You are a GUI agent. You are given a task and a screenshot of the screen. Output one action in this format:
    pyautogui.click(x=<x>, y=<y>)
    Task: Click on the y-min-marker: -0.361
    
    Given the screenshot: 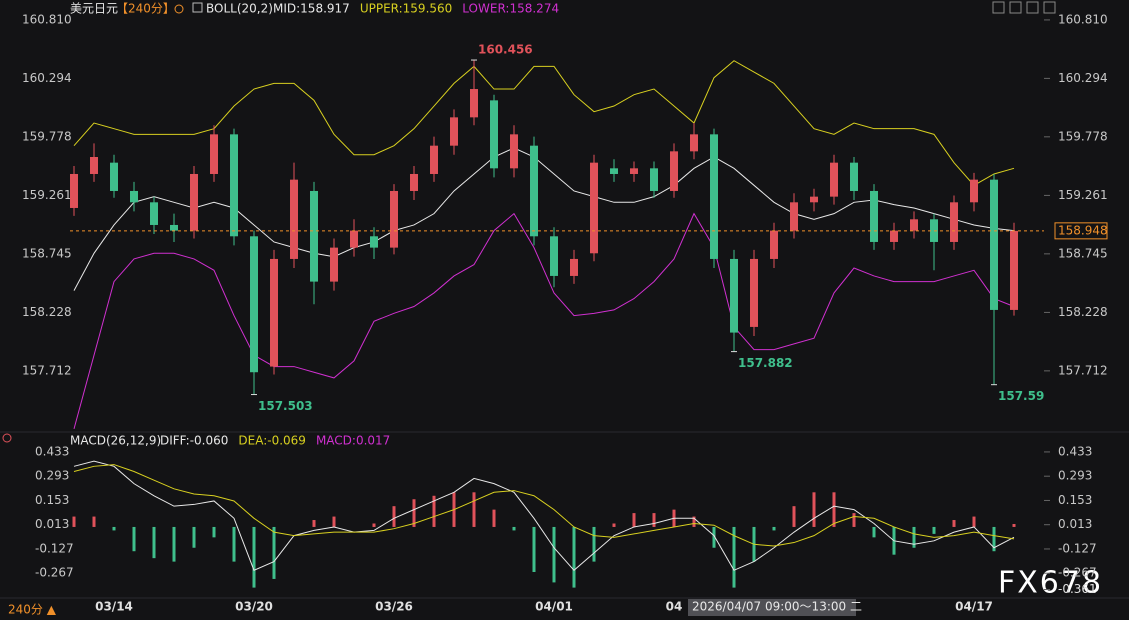 What is the action you would take?
    pyautogui.click(x=1077, y=589)
    